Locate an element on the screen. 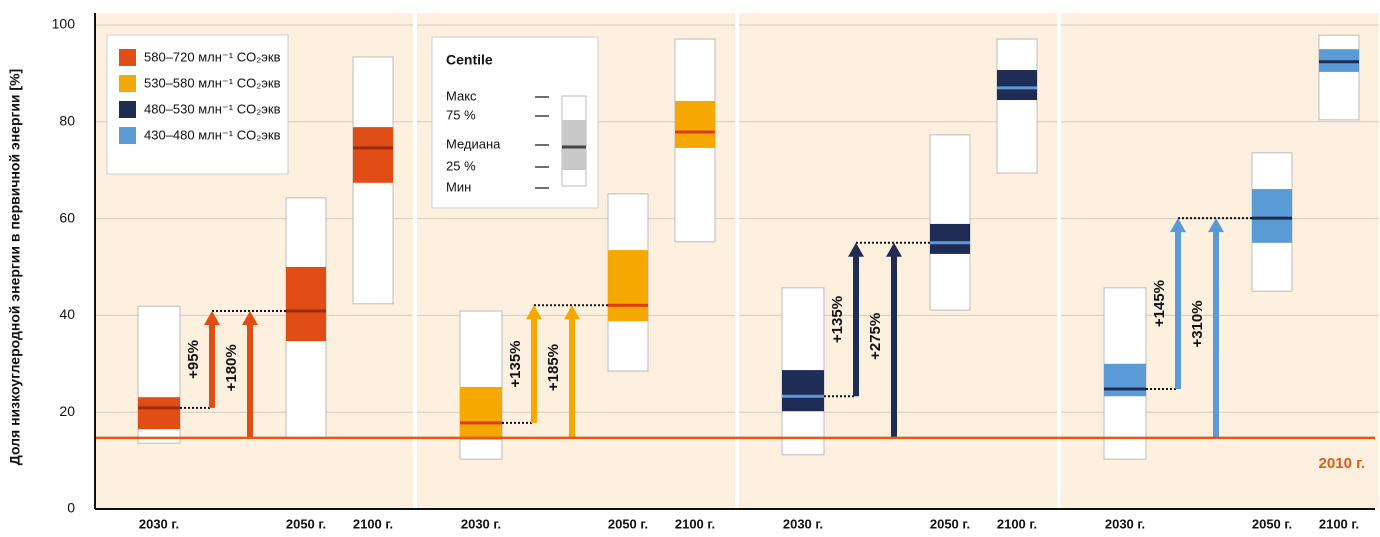  y-tick-label: 80 is located at coordinates (67, 121).